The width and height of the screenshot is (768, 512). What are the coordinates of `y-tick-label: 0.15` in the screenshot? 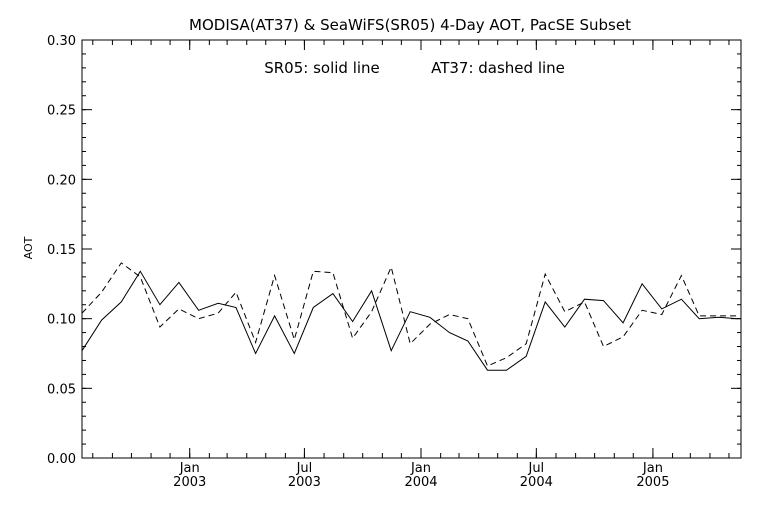 It's located at (61, 250).